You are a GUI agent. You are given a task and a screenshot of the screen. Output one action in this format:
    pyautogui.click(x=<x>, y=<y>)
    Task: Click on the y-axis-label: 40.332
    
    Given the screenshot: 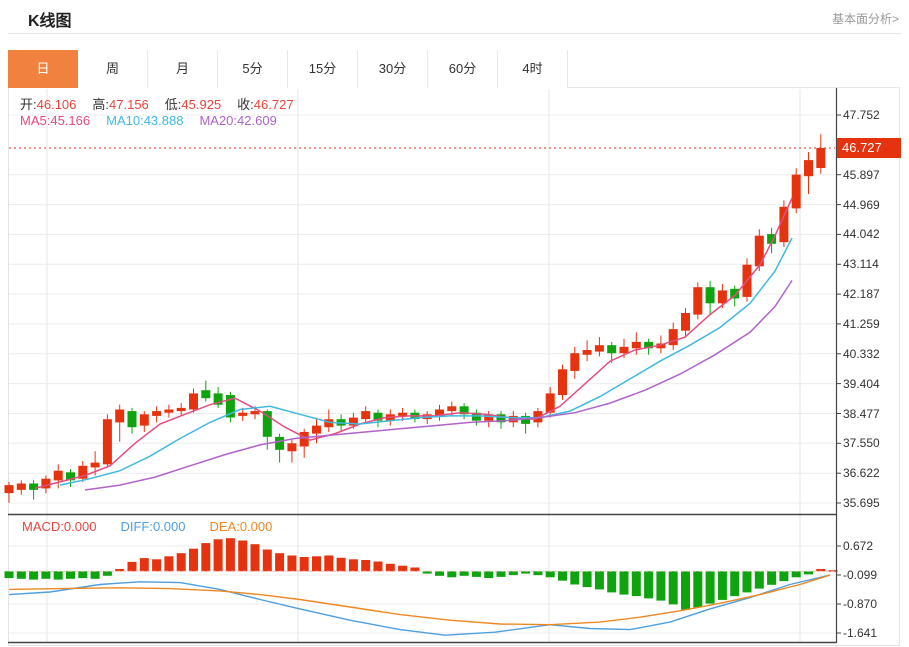 What is the action you would take?
    pyautogui.click(x=861, y=353)
    